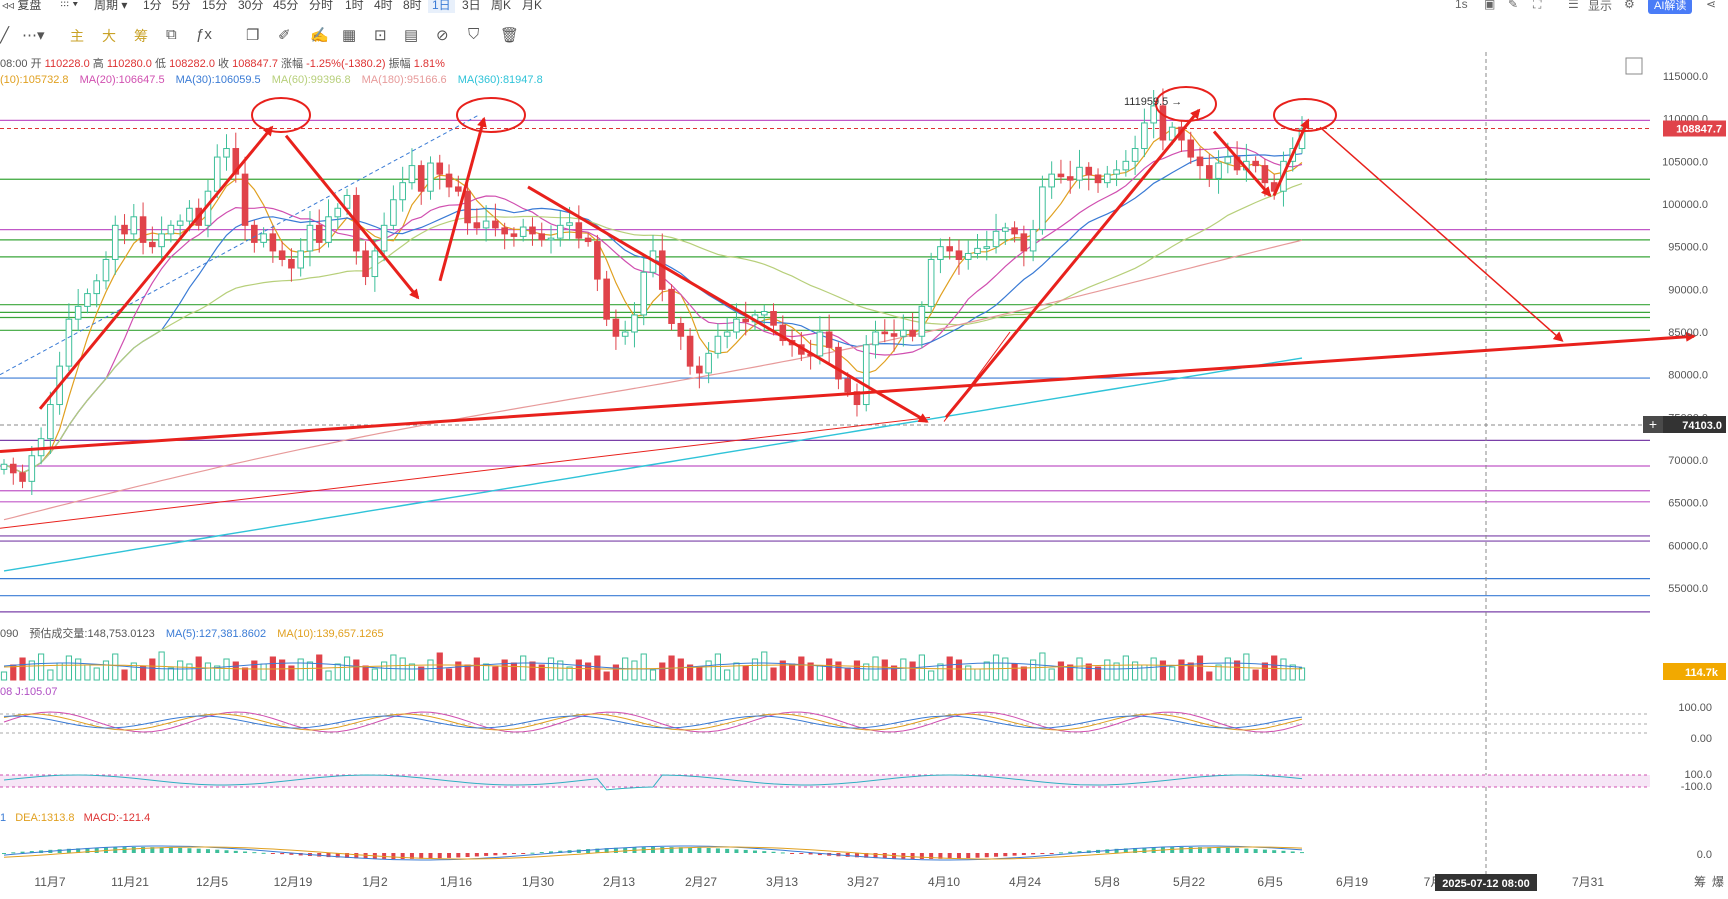  Describe the element at coordinates (69, 5) in the screenshot. I see `chart-type-button: ⫶⫶⫶ ▾` at that location.